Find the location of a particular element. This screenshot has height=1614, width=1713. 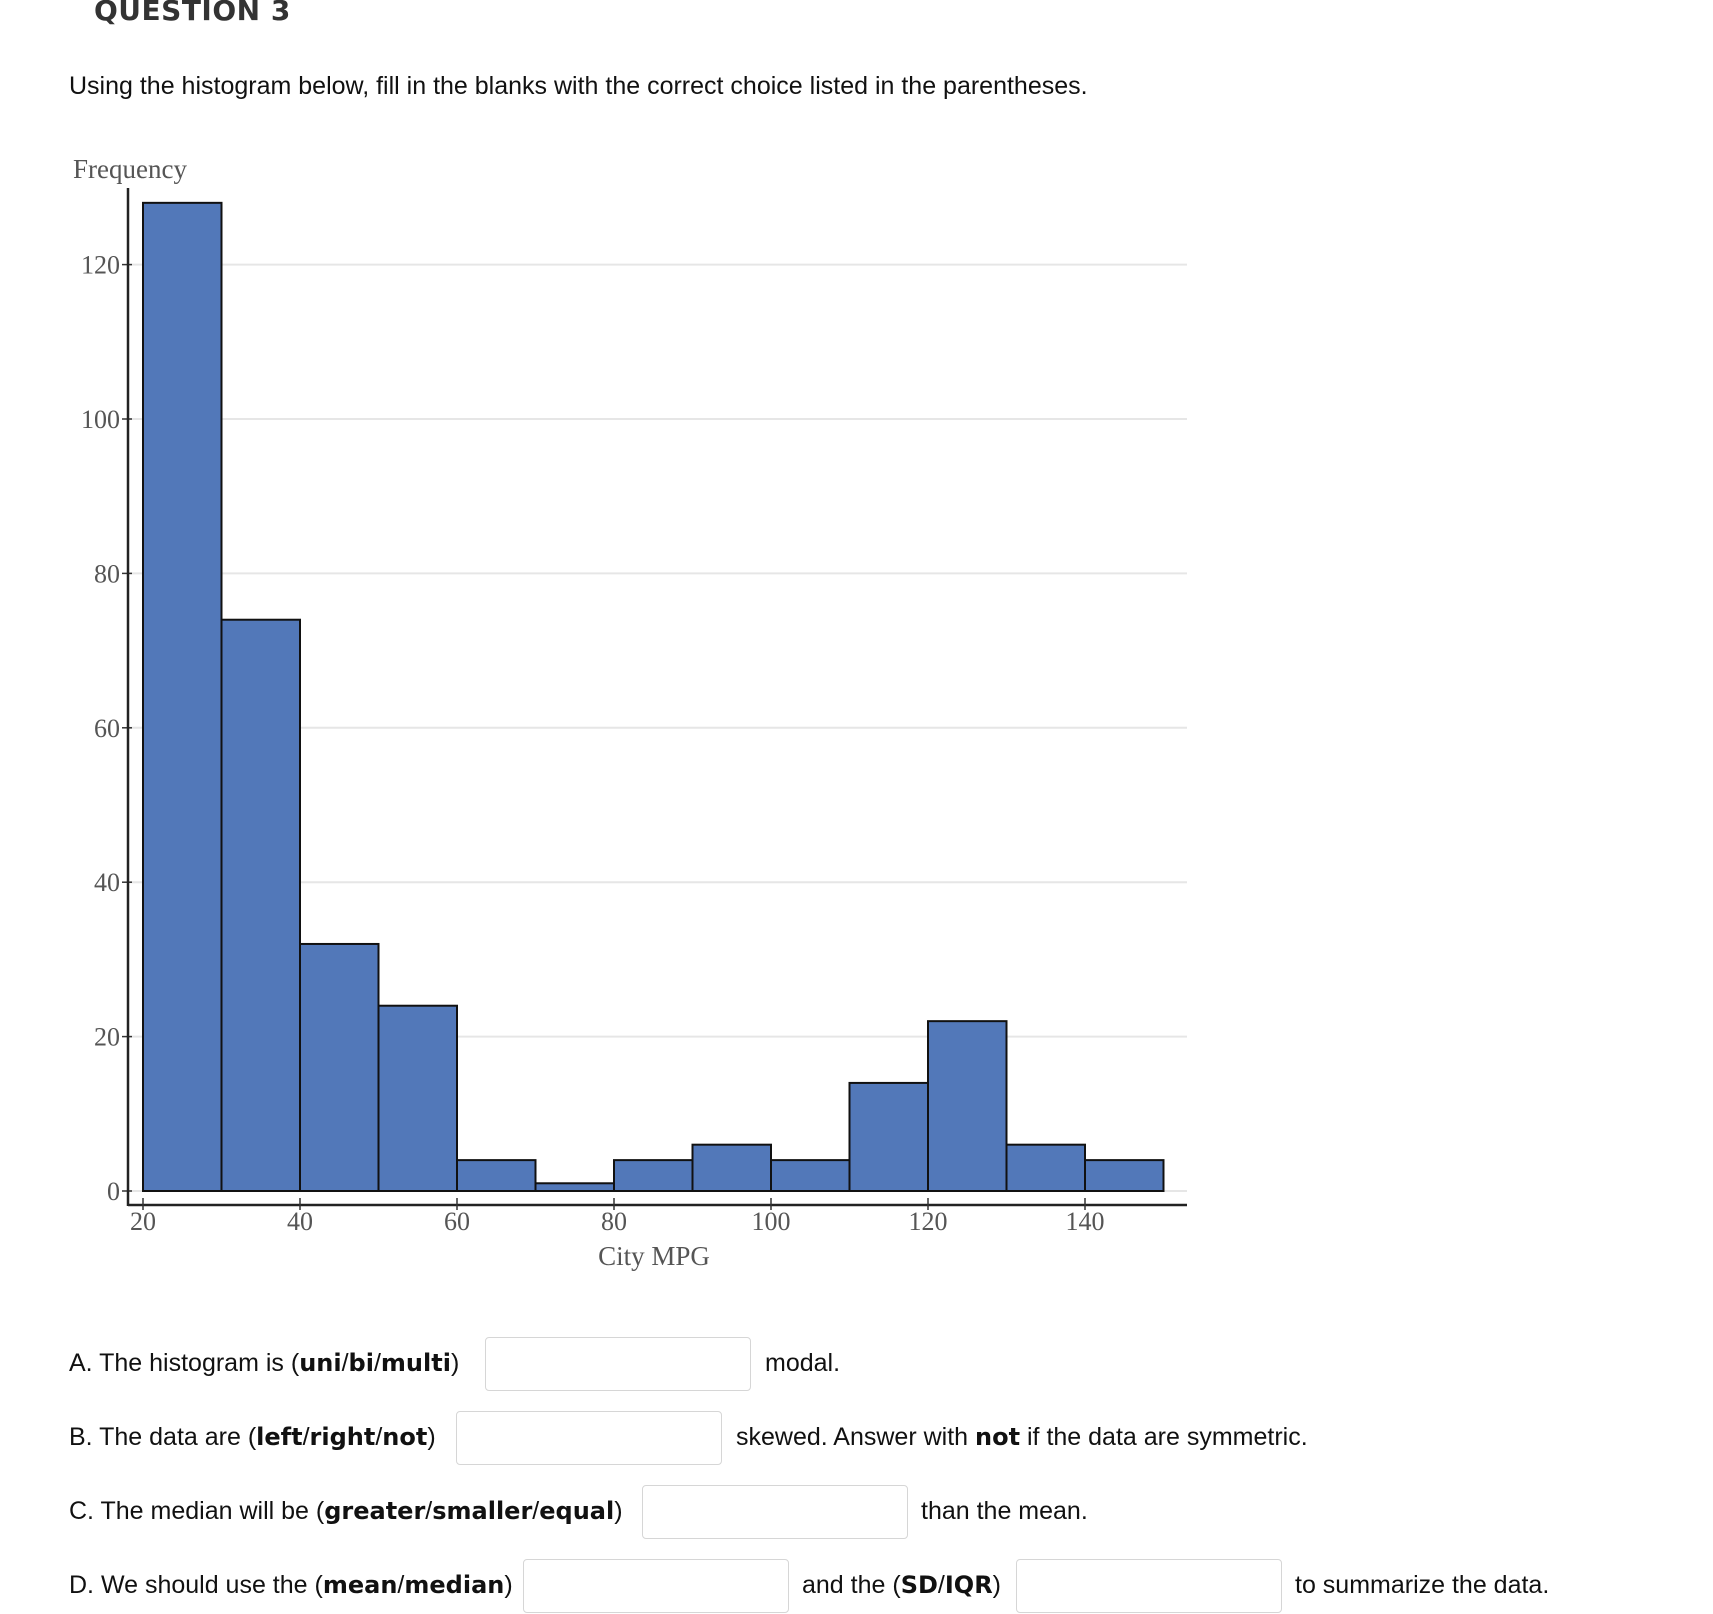

answer-d1-input is located at coordinates (656, 1586).